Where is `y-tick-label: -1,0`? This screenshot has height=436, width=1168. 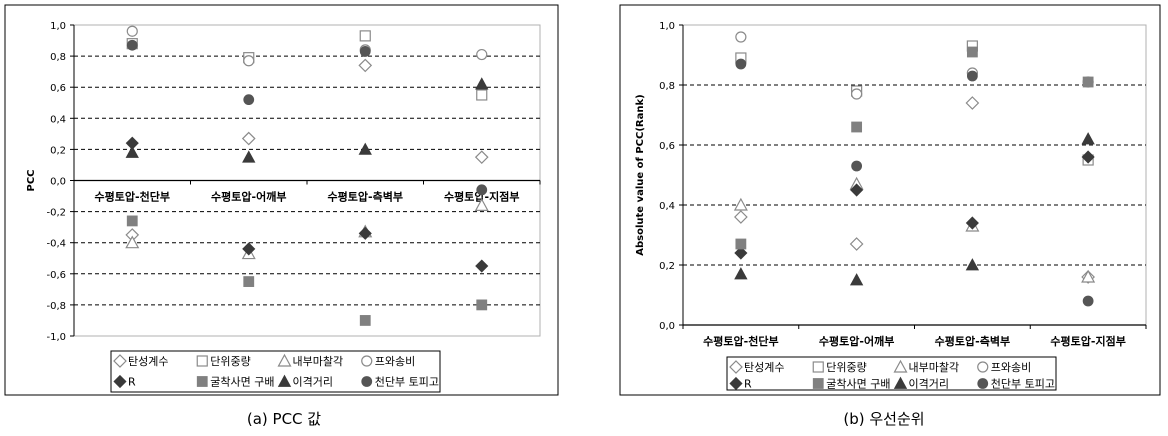
y-tick-label: -1,0 is located at coordinates (56, 337).